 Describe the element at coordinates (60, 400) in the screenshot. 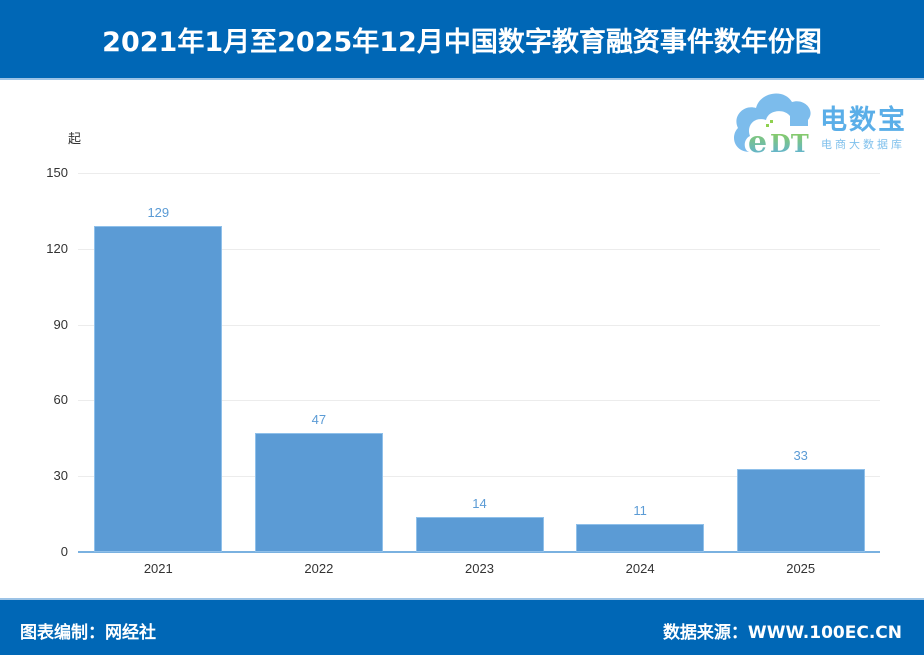

I see `y-tick-label: 60` at that location.